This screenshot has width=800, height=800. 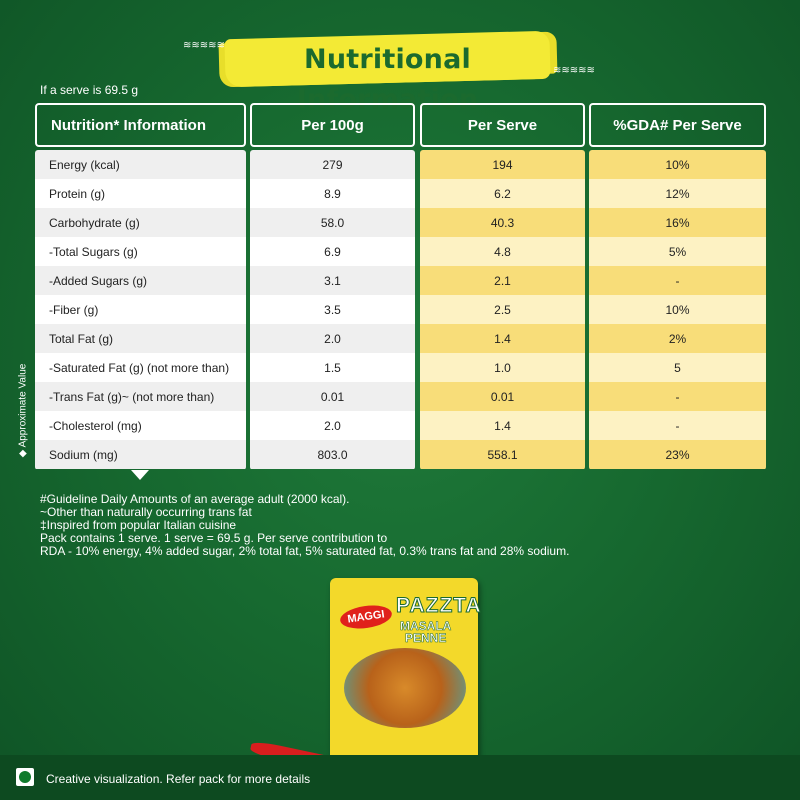 What do you see at coordinates (140, 251) in the screenshot?
I see `nutrient-label: -Total Sugars (g)` at bounding box center [140, 251].